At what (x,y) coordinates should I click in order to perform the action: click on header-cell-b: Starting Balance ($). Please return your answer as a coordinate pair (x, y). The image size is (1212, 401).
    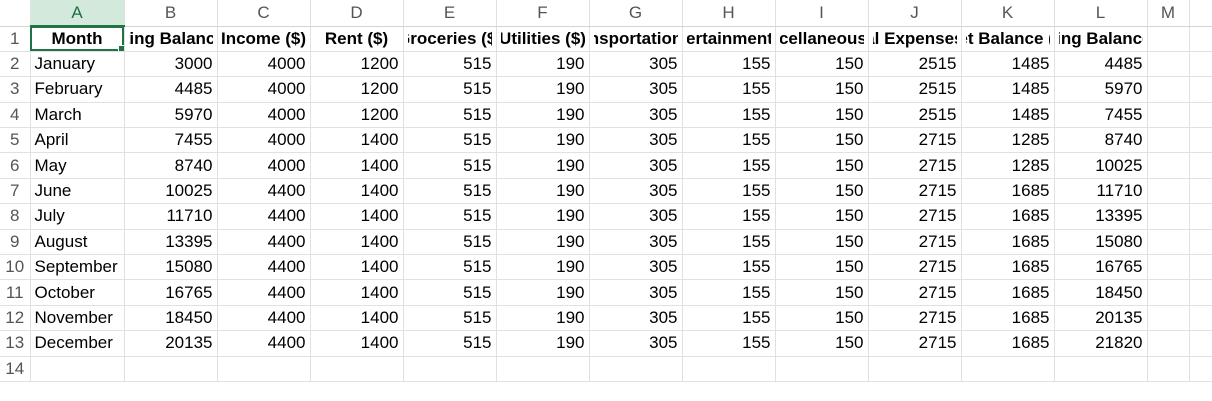
    Looking at the image, I should click on (171, 39).